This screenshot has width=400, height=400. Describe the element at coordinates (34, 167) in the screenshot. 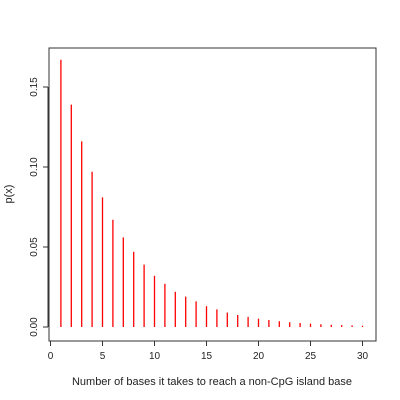

I see `y-tick-label: 0.10` at that location.